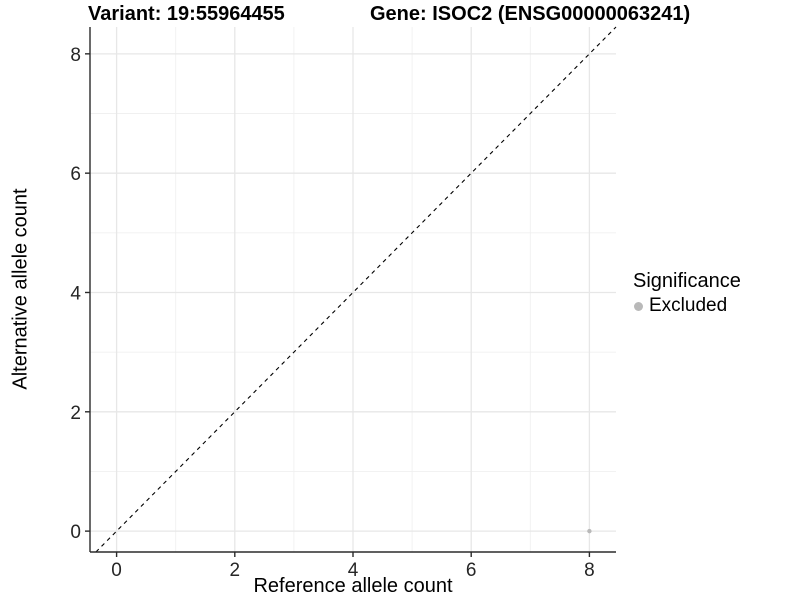 The width and height of the screenshot is (800, 600). What do you see at coordinates (353, 570) in the screenshot?
I see `x-tick-label: 4` at bounding box center [353, 570].